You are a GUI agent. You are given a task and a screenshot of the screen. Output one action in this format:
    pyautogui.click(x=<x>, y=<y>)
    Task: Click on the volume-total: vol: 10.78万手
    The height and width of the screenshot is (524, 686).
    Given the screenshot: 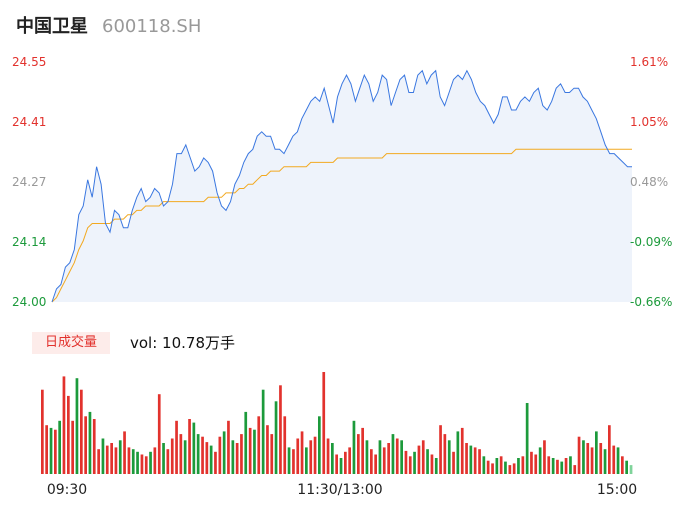 What is the action you would take?
    pyautogui.click(x=182, y=343)
    